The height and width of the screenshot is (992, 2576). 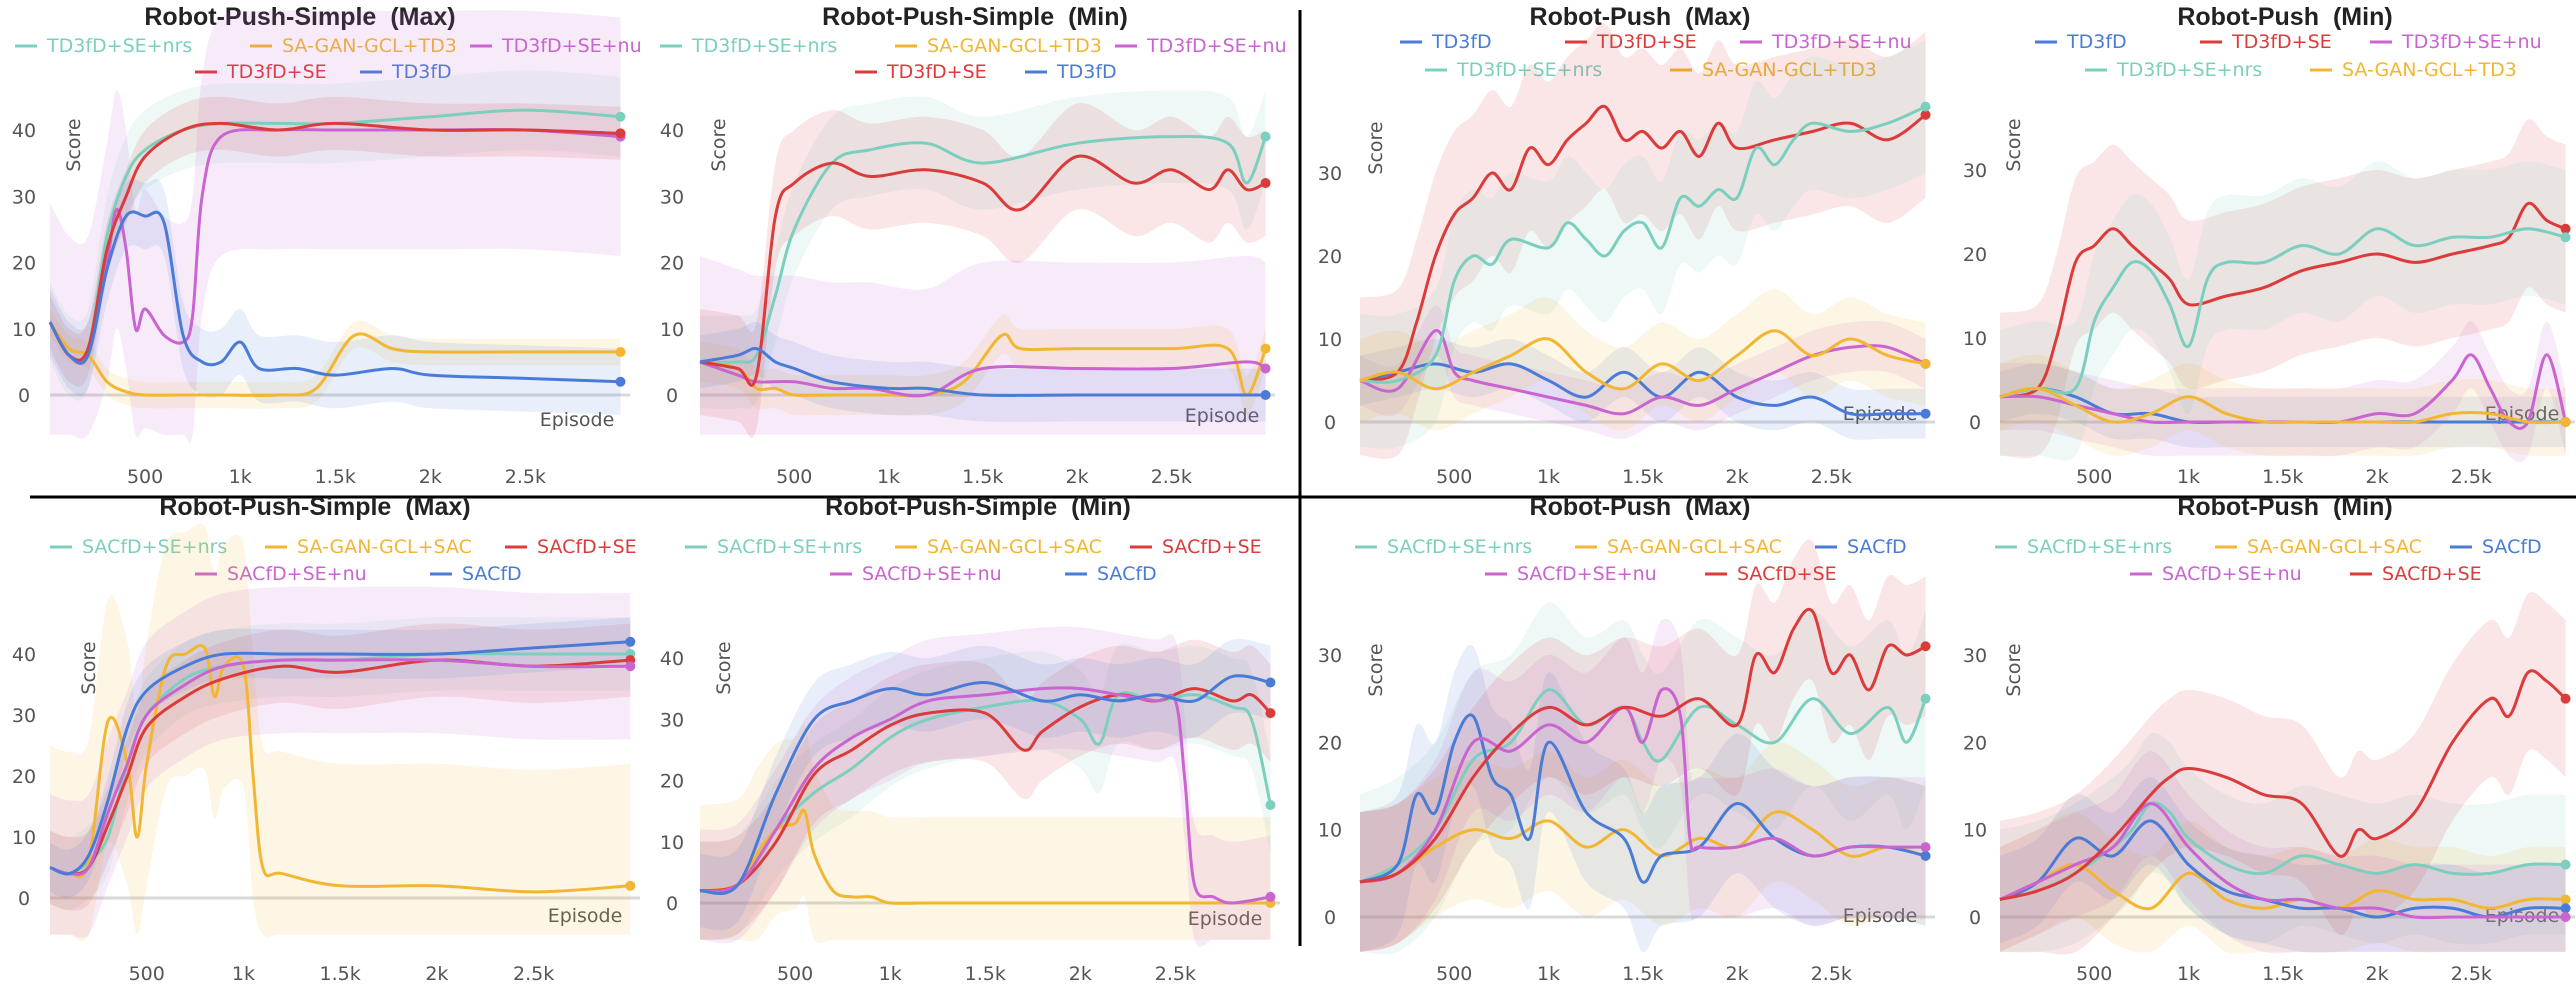 What do you see at coordinates (147, 974) in the screenshot?
I see `x-tick-label: 500` at bounding box center [147, 974].